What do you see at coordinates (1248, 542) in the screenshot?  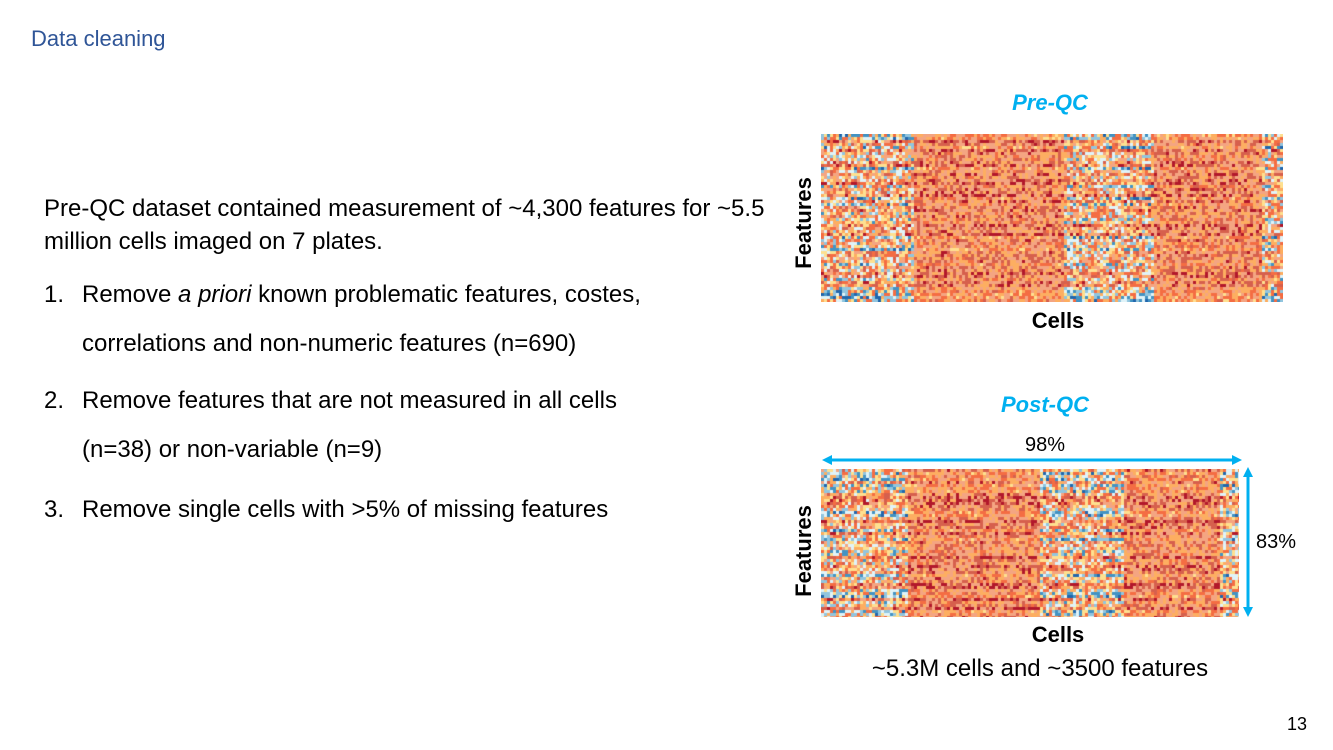 I see `height-arrow` at bounding box center [1248, 542].